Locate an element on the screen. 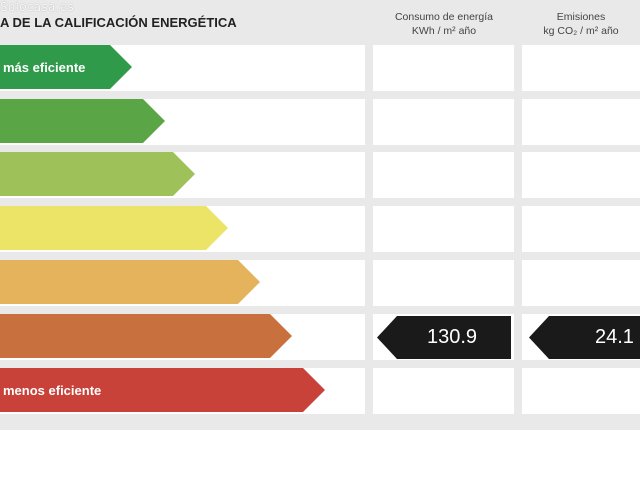 The width and height of the screenshot is (640, 480). watermark: Solocasa.es is located at coordinates (37, 7).